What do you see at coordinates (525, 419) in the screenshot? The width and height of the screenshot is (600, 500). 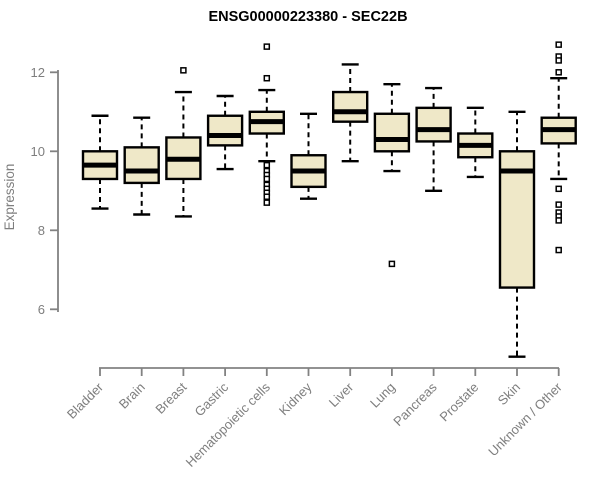 I see `x-category-label-unknown-other: Unknown / Other` at bounding box center [525, 419].